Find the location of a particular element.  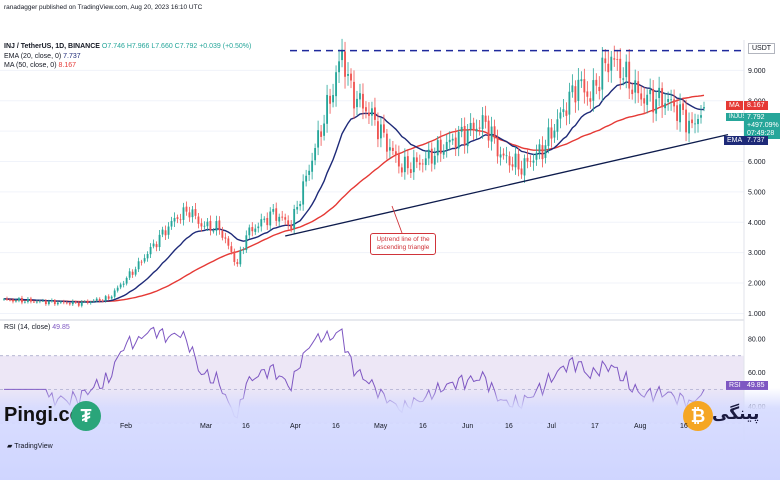

brand-name-persian: پینگی is located at coordinates (736, 414).